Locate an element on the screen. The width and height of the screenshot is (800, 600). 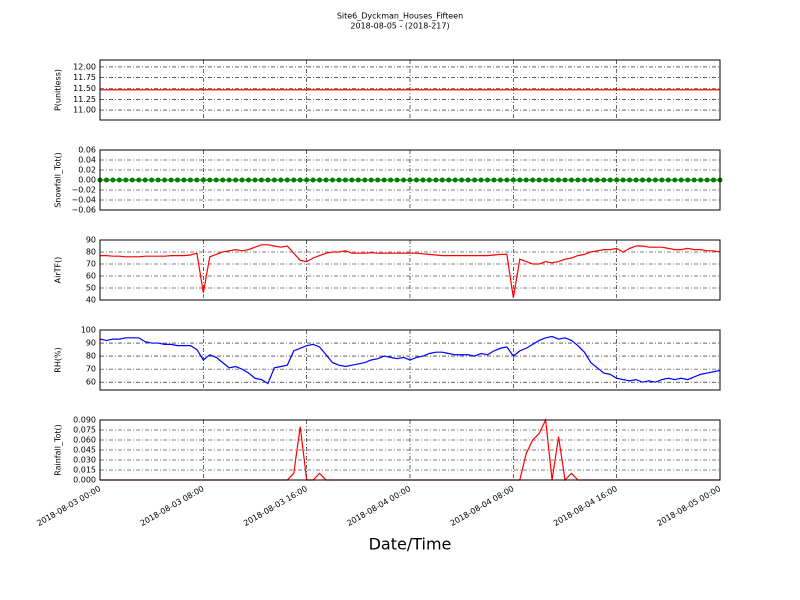
data-line is located at coordinates (410, 360).